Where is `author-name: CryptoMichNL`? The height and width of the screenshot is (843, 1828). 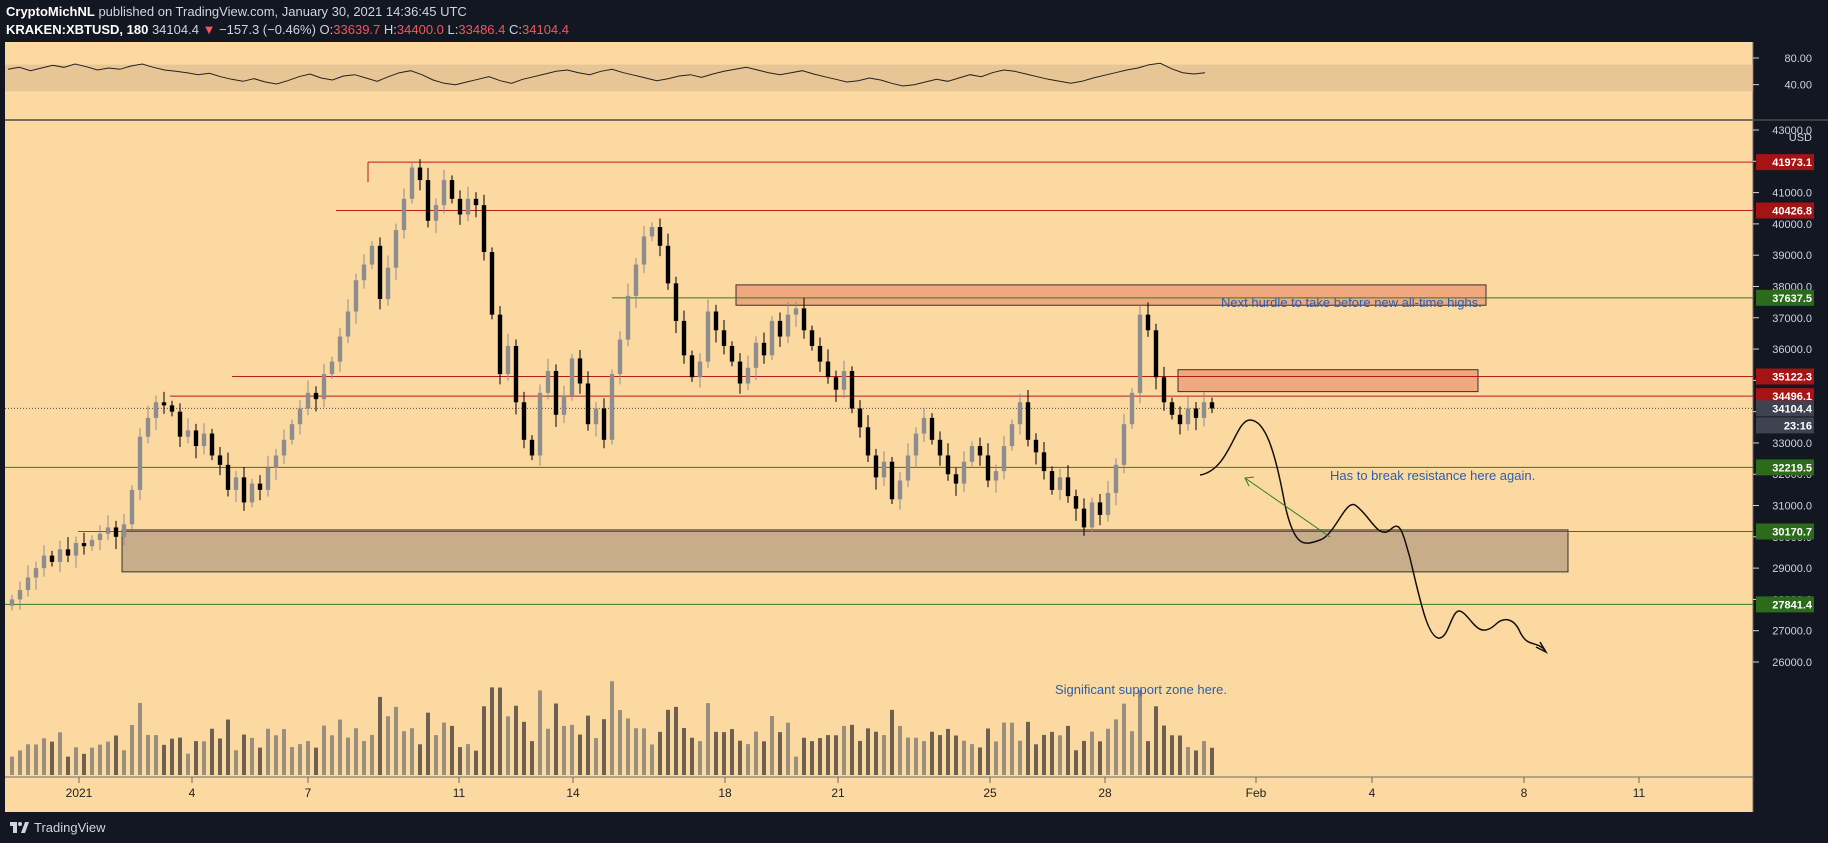
author-name: CryptoMichNL is located at coordinates (50, 11).